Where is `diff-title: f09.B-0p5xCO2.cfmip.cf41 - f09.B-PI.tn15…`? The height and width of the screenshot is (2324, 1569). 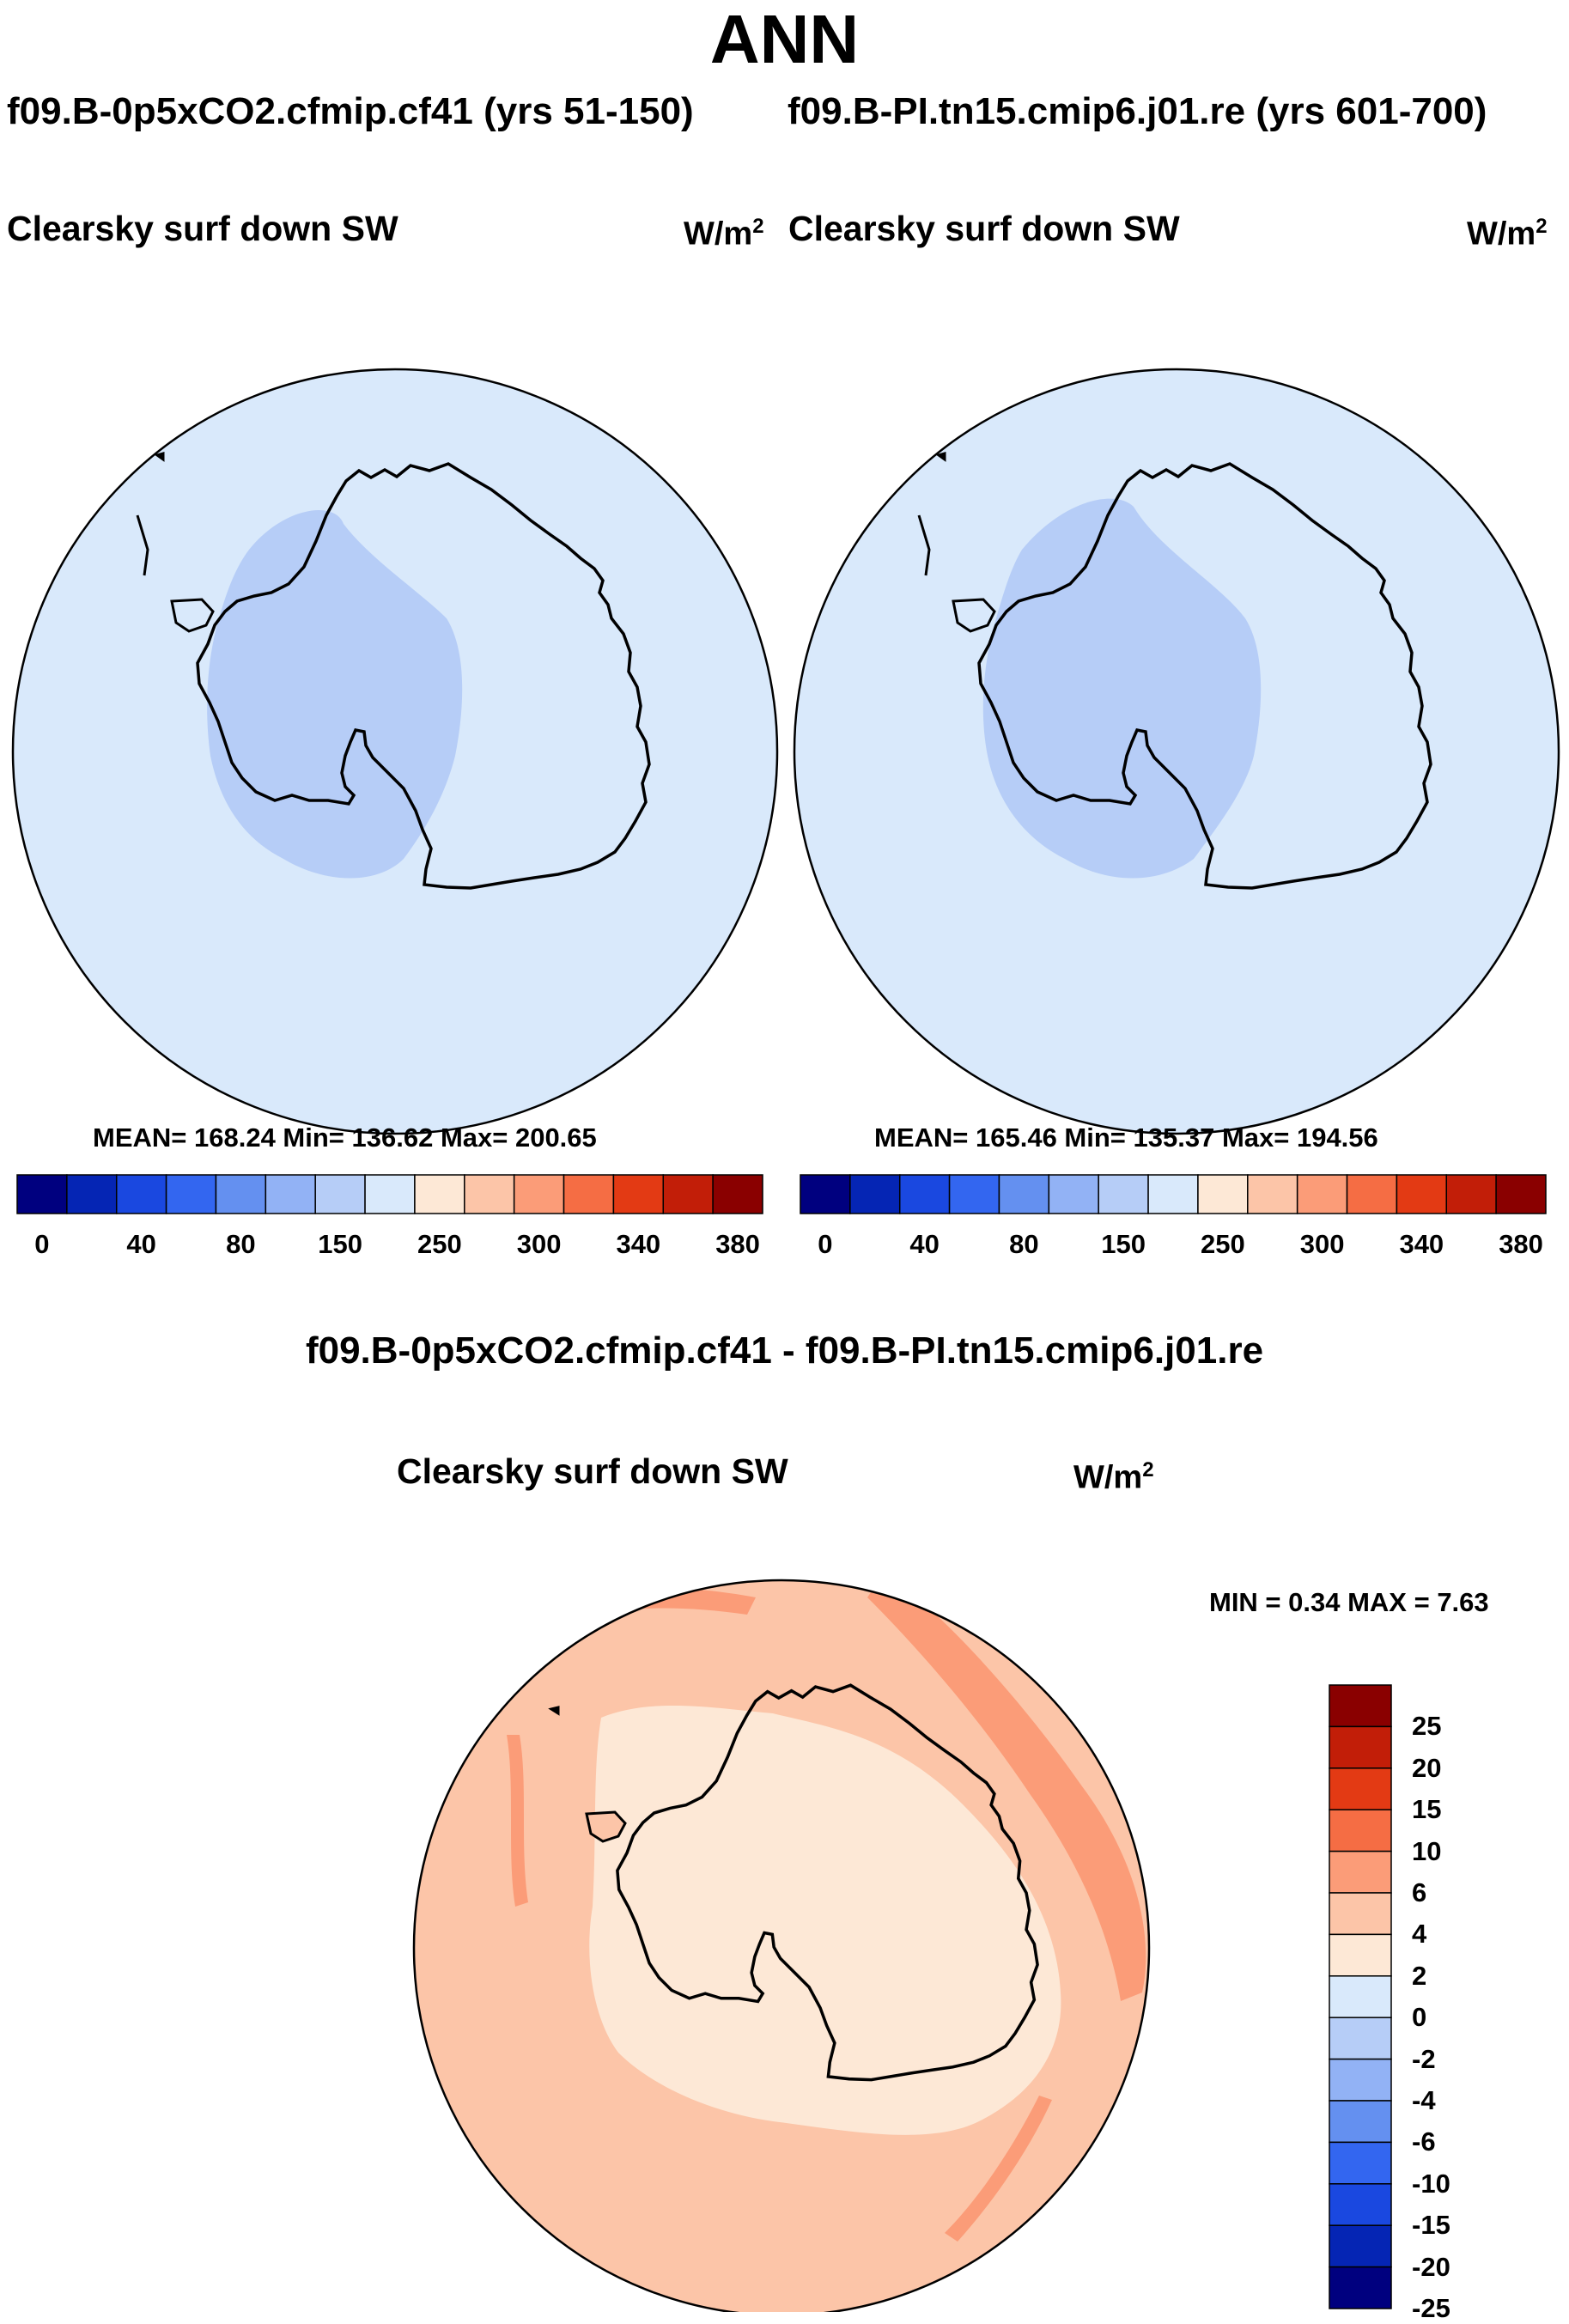
diff-title: f09.B-0p5xCO2.cfmip.cf41 - f09.B-PI.tn15… is located at coordinates (784, 1351).